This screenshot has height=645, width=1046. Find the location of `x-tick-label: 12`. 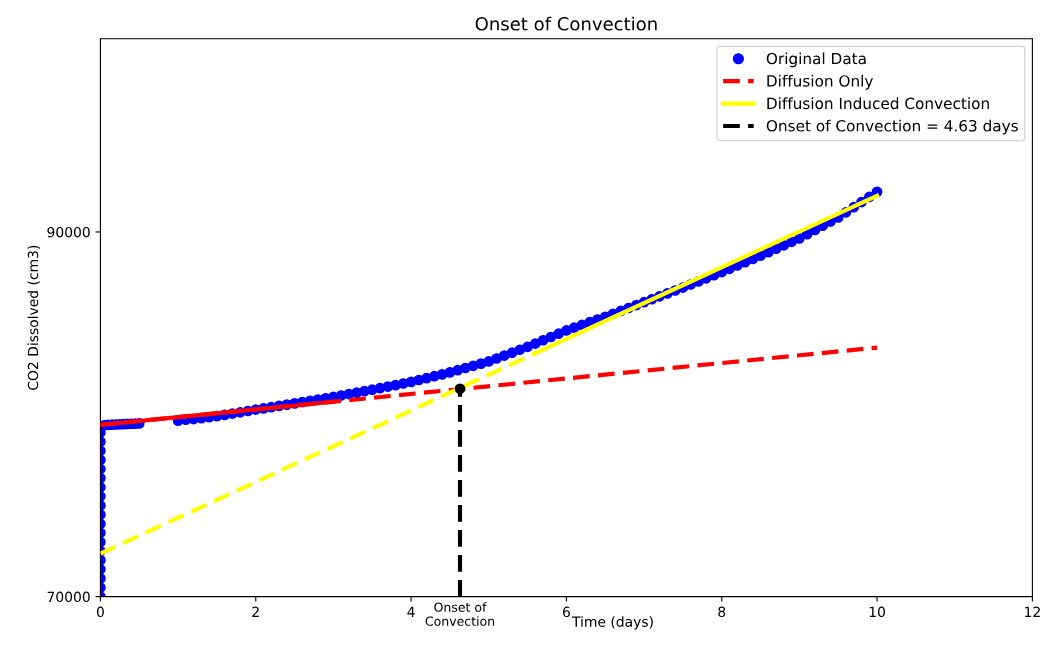

x-tick-label: 12 is located at coordinates (1032, 611).